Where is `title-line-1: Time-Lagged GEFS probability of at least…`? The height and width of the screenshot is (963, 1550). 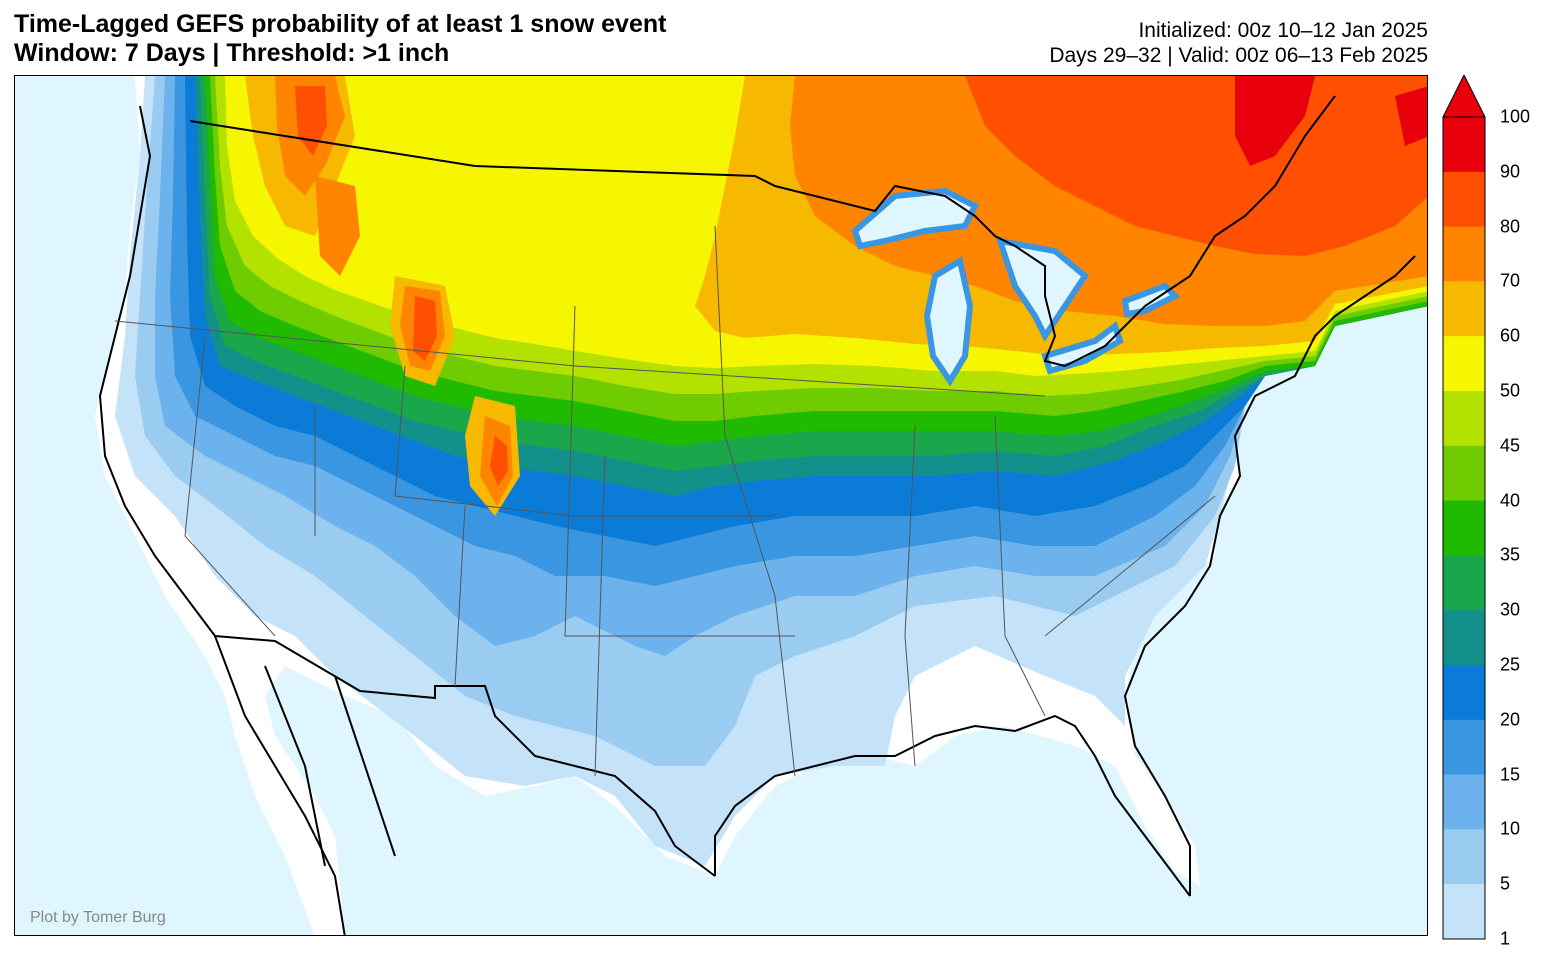 title-line-1: Time-Lagged GEFS probability of at least… is located at coordinates (340, 24).